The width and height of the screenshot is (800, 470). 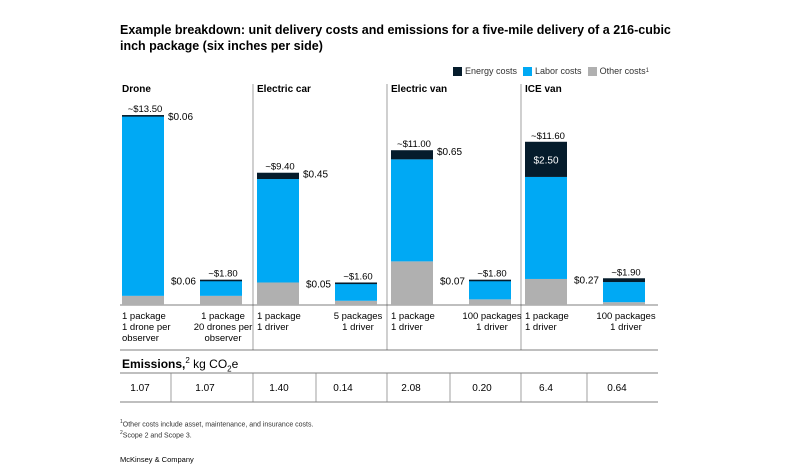 I want to click on drone-bar-2-total-label: ~$1.80, so click(x=222, y=274).